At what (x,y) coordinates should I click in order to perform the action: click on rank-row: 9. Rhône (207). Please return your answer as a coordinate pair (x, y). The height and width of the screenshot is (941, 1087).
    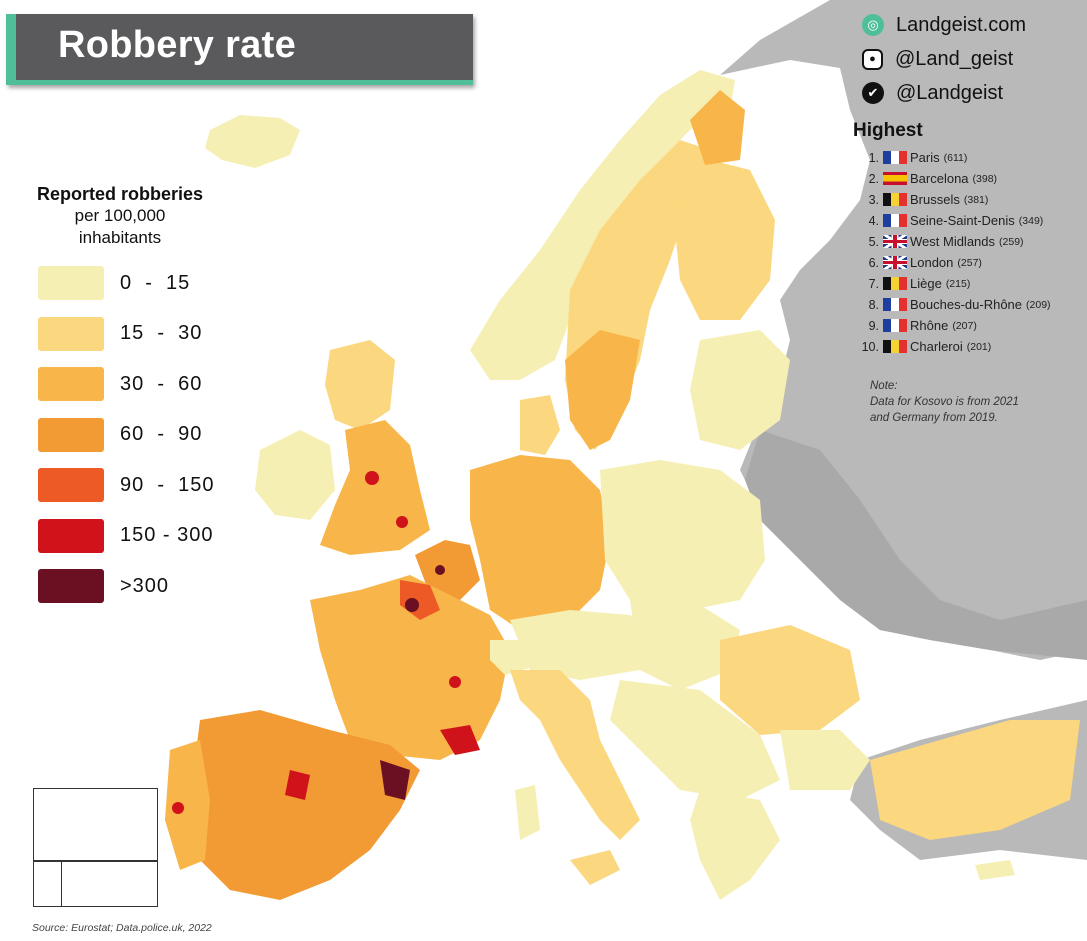
    Looking at the image, I should click on (969, 325).